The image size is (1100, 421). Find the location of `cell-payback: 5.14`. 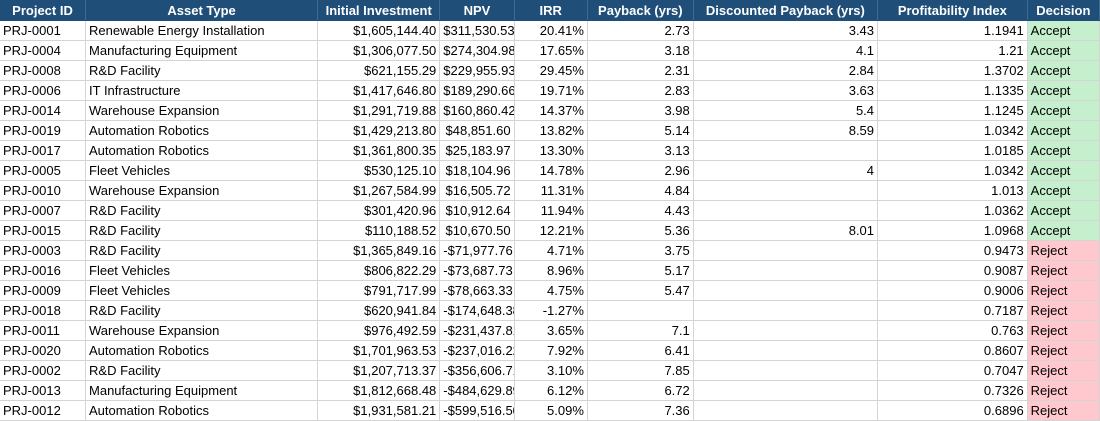

cell-payback: 5.14 is located at coordinates (640, 130).